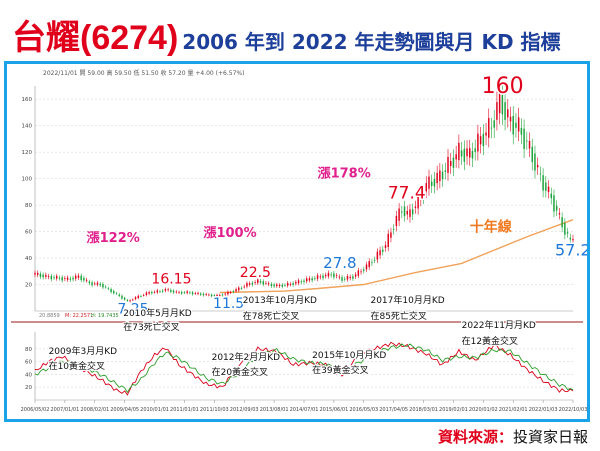 The image size is (600, 451). What do you see at coordinates (499, 325) in the screenshot?
I see `kd-event-line1: 2022年11月月KD` at bounding box center [499, 325].